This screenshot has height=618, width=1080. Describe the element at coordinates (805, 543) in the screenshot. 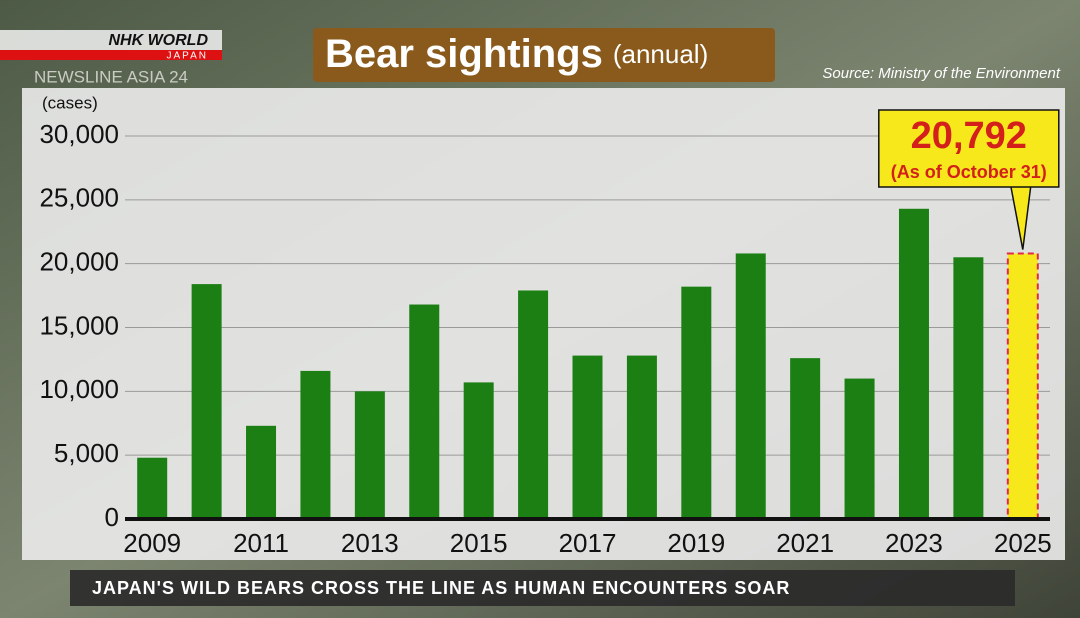

I see `x-tick-label: 2021` at that location.